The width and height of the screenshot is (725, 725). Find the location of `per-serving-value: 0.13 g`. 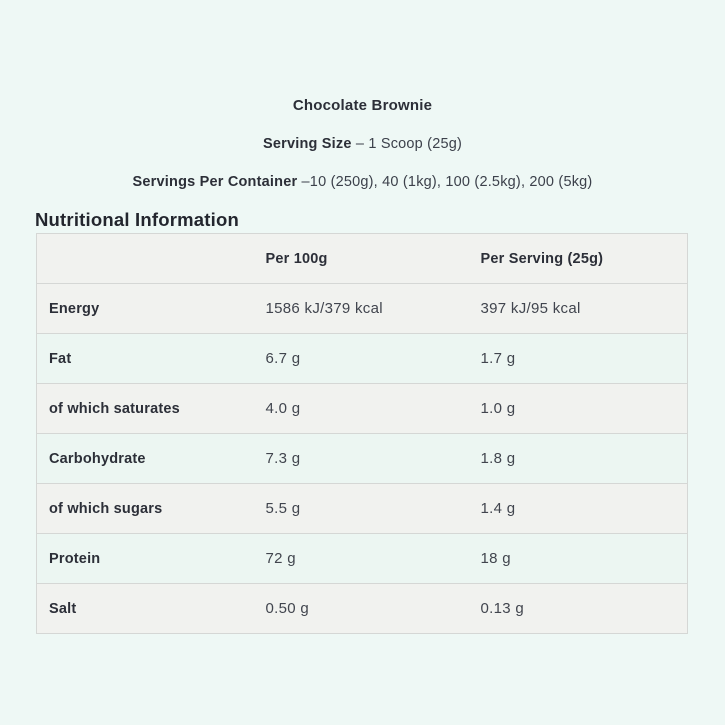

per-serving-value: 0.13 g is located at coordinates (584, 608).